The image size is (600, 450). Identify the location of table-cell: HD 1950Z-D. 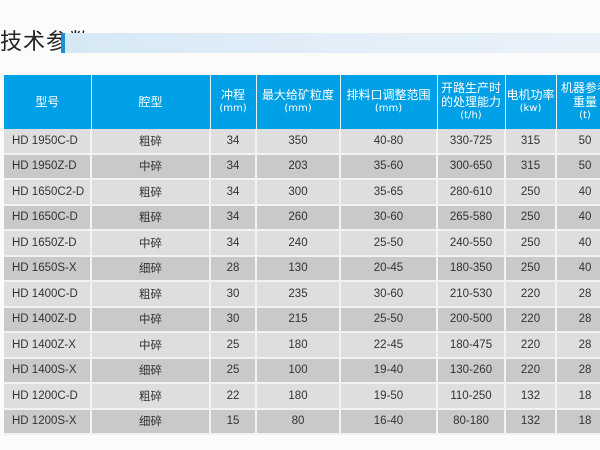
(48, 166).